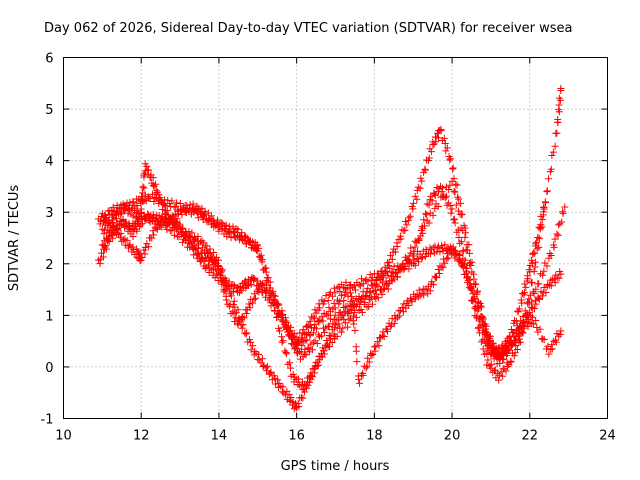  I want to click on x-tick-label: 12, so click(141, 436).